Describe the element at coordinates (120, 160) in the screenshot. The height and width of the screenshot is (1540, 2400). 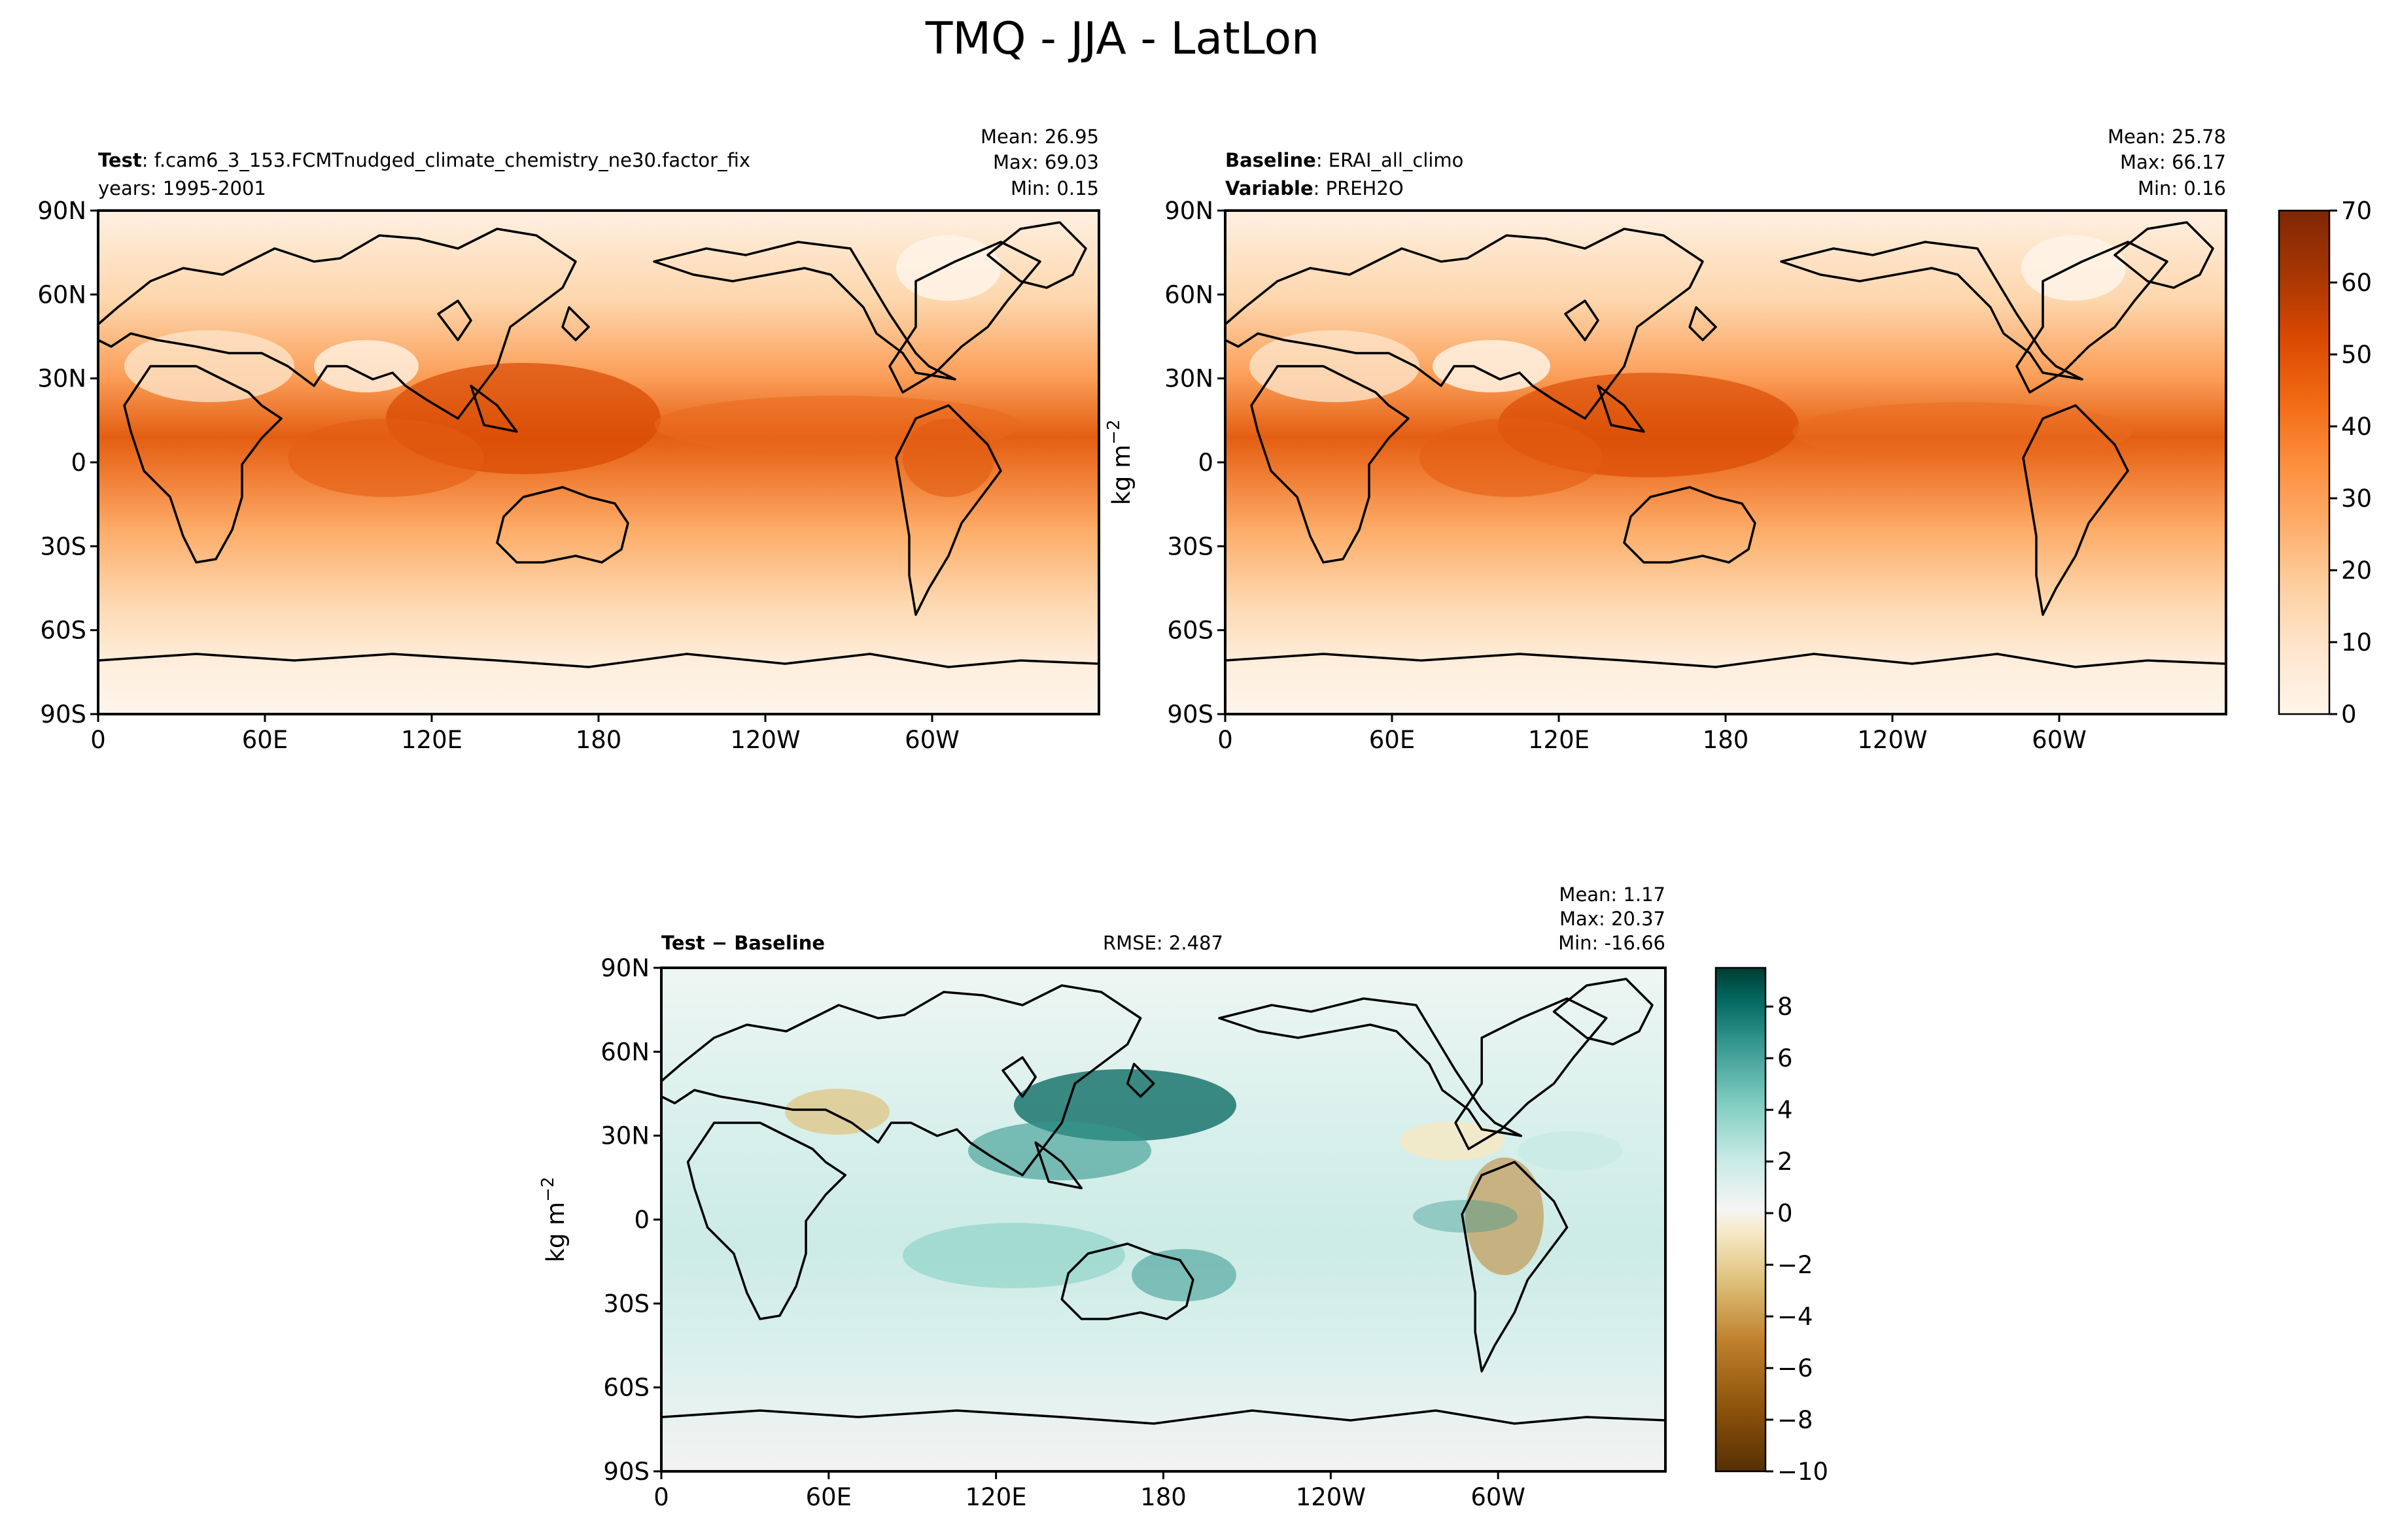
I see `test-label-bold: Test` at that location.